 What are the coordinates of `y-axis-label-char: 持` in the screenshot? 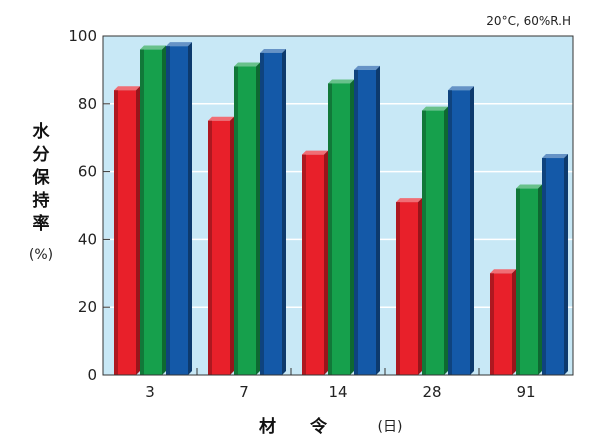 It's located at (41, 200).